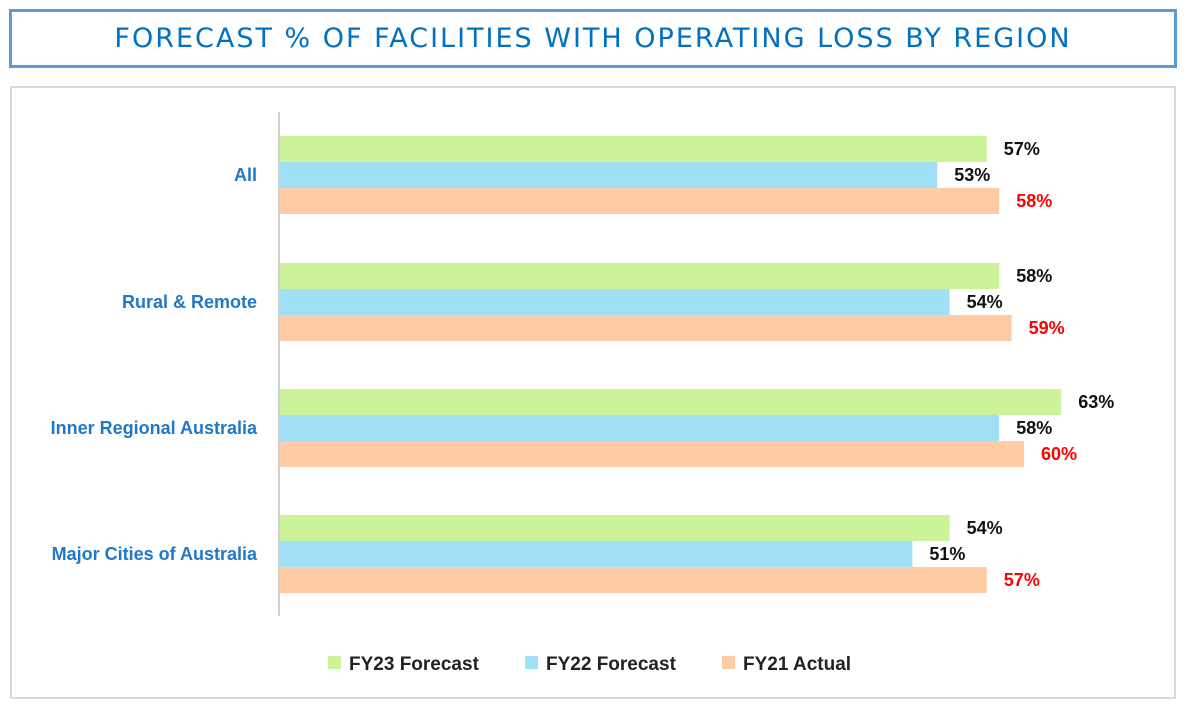 This screenshot has height=707, width=1187. Describe the element at coordinates (155, 554) in the screenshot. I see `category-label: Major Cities of Australia` at that location.